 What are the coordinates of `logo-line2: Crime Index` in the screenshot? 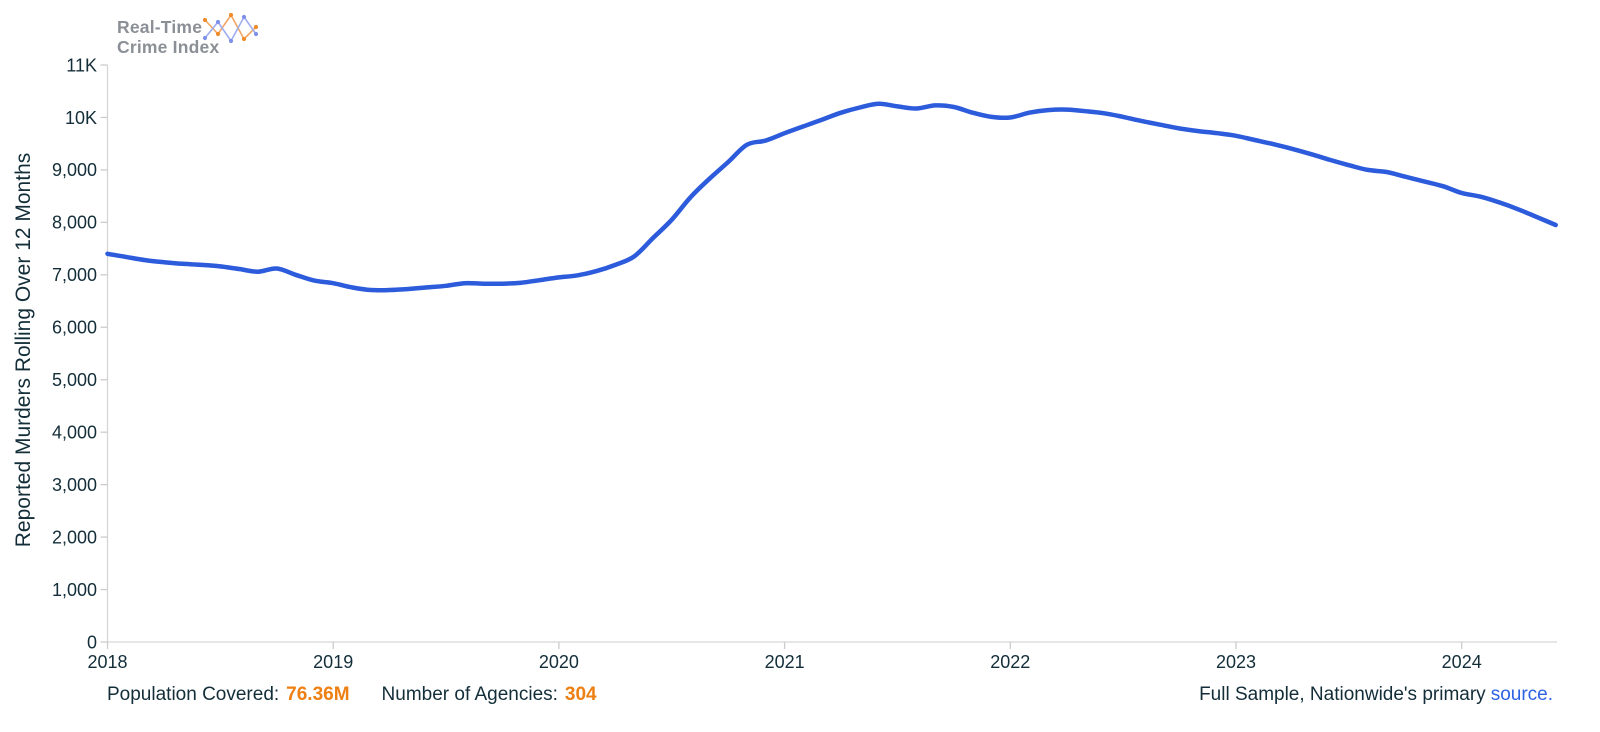 It's located at (168, 47).